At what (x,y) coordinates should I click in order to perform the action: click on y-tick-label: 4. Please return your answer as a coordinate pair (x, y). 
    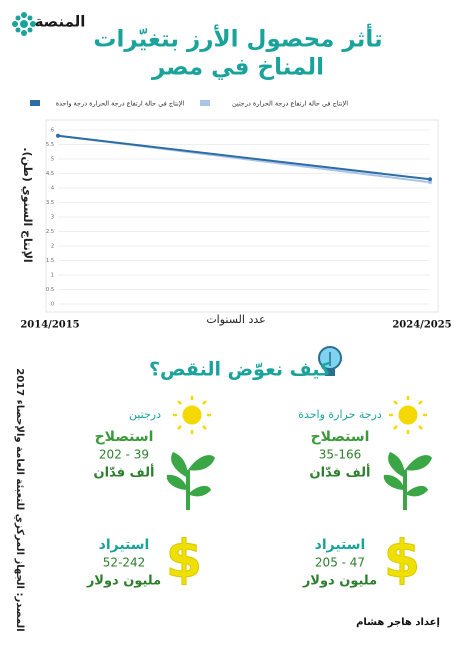
    Looking at the image, I should click on (52, 189).